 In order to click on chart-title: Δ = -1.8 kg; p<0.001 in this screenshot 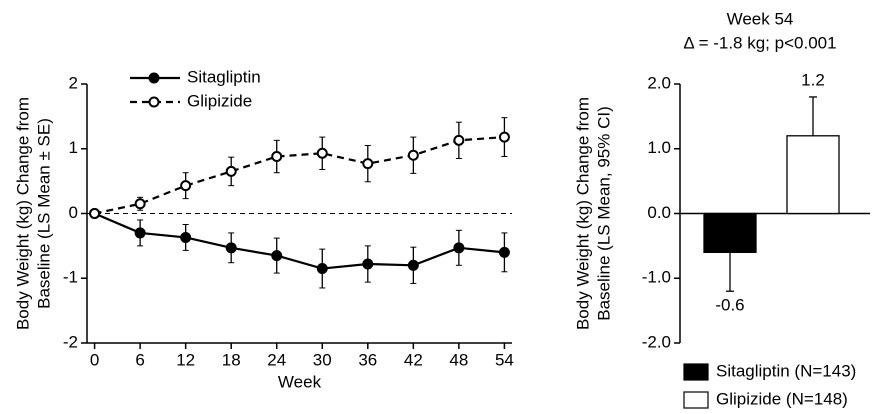, I will do `click(759, 42)`.